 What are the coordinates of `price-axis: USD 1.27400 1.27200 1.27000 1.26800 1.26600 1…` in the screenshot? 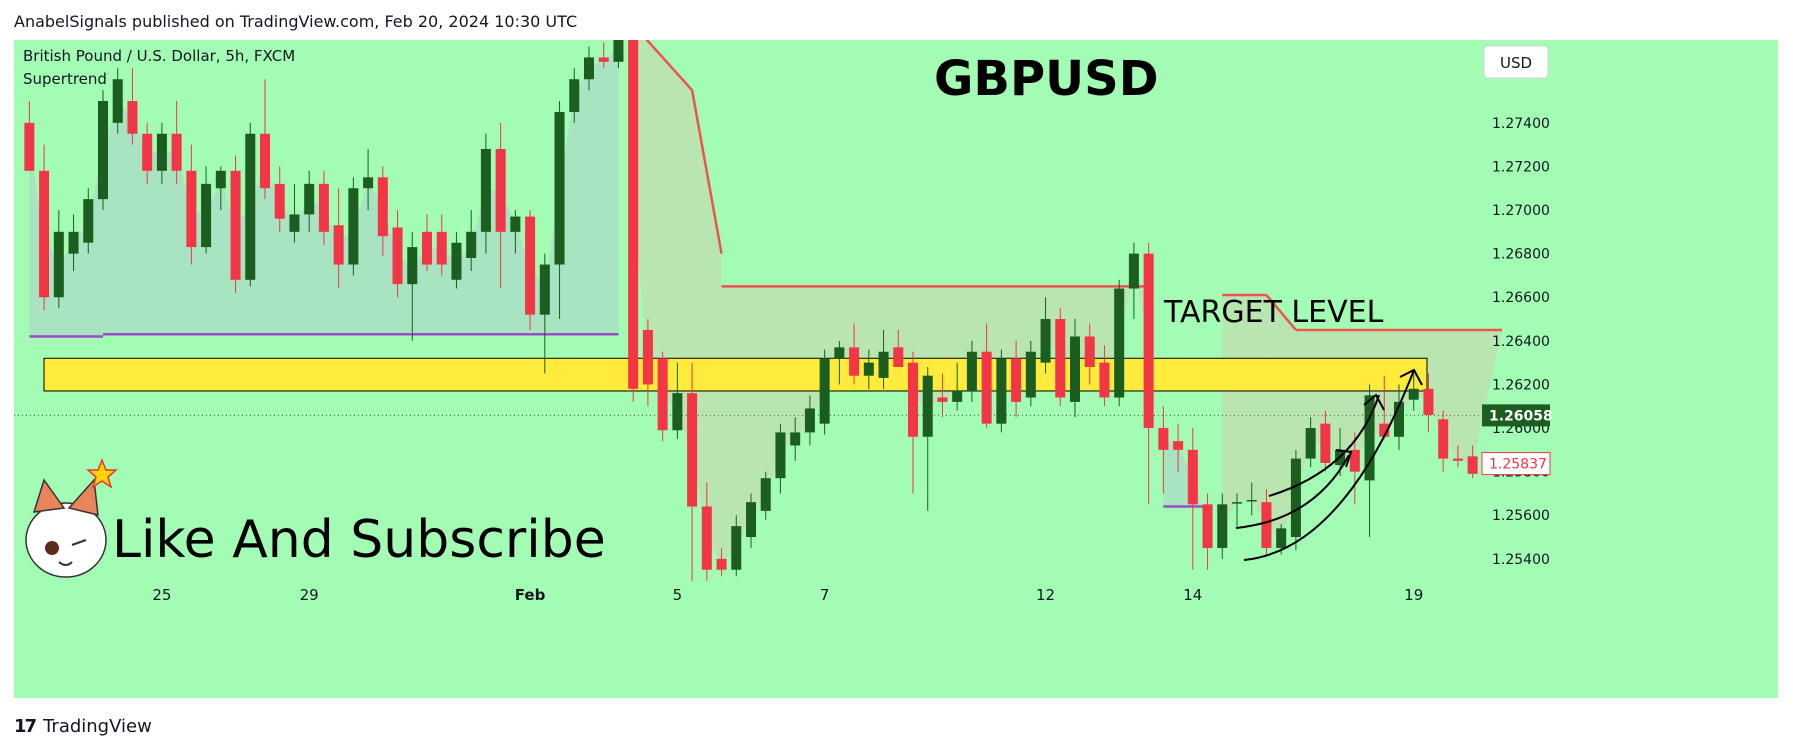 It's located at (1517, 306).